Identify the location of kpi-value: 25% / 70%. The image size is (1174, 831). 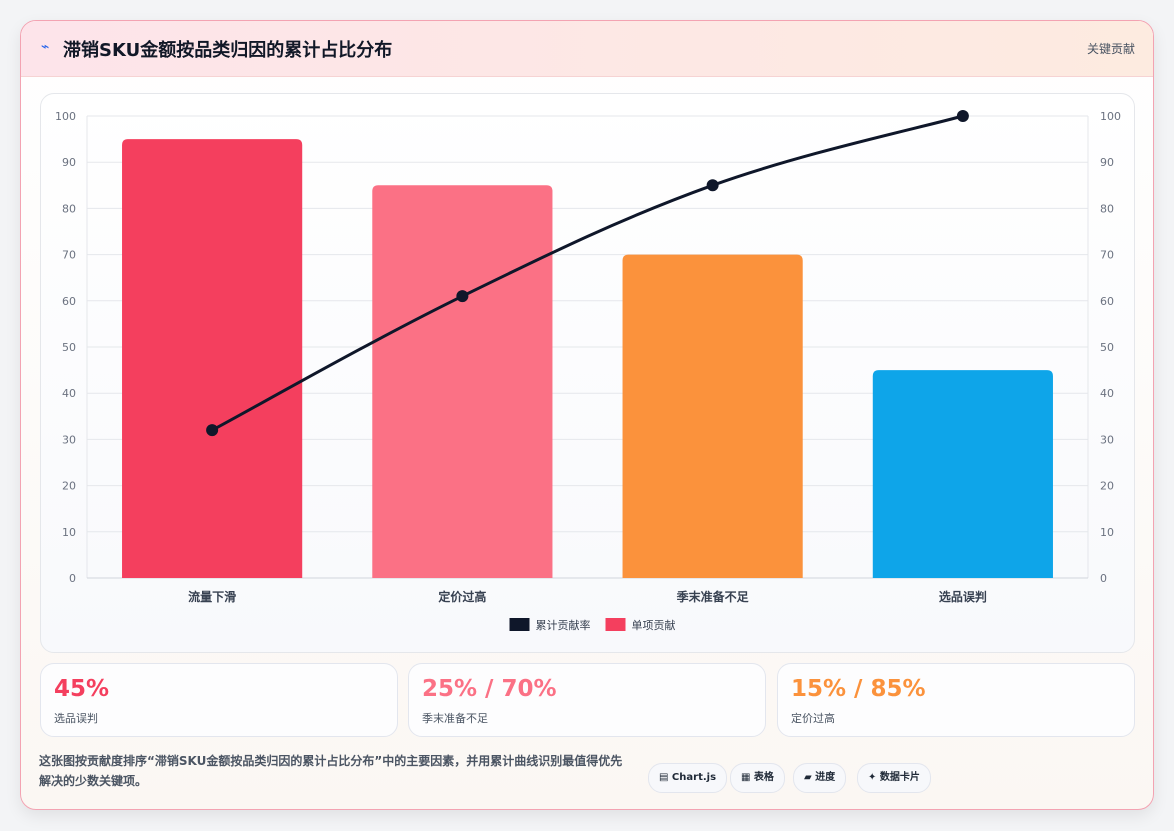
(489, 689).